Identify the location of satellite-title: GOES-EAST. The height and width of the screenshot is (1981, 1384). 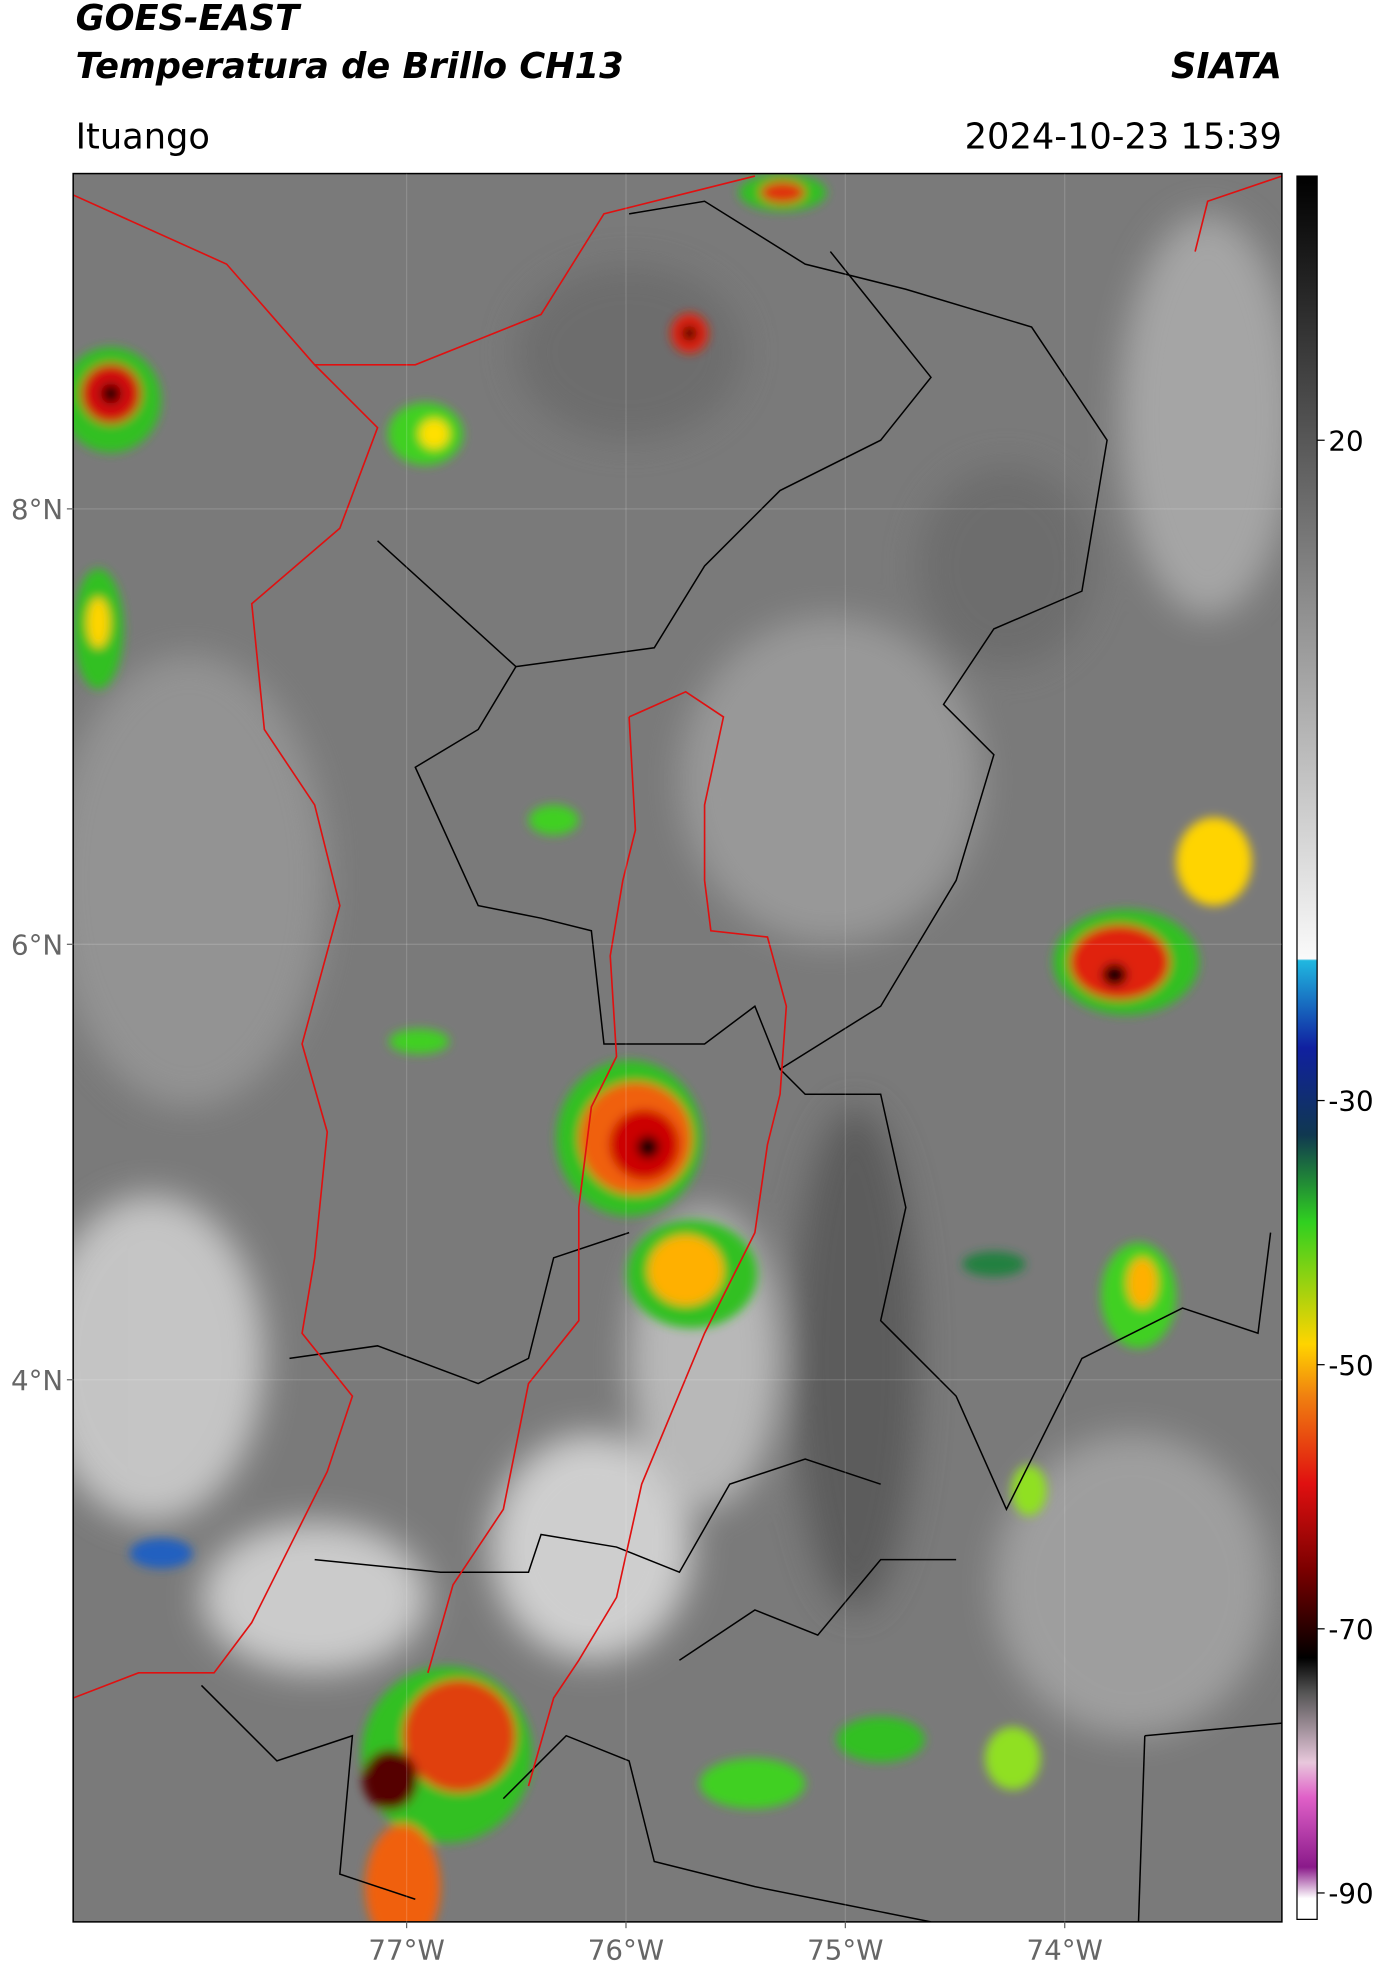
(189, 19).